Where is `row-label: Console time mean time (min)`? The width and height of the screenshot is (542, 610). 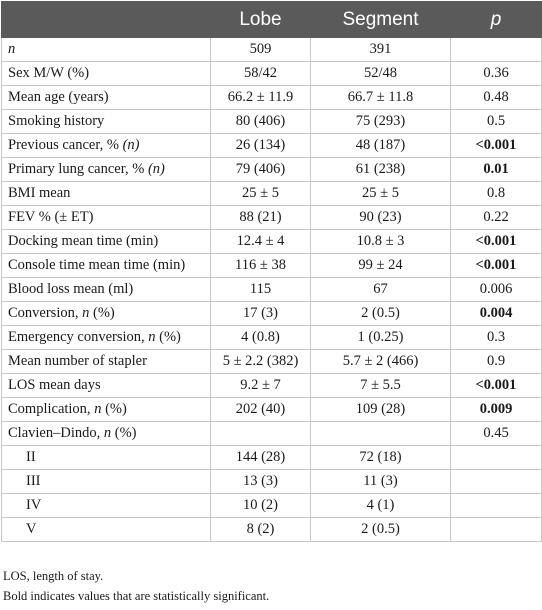 row-label: Console time mean time (min) is located at coordinates (106, 265).